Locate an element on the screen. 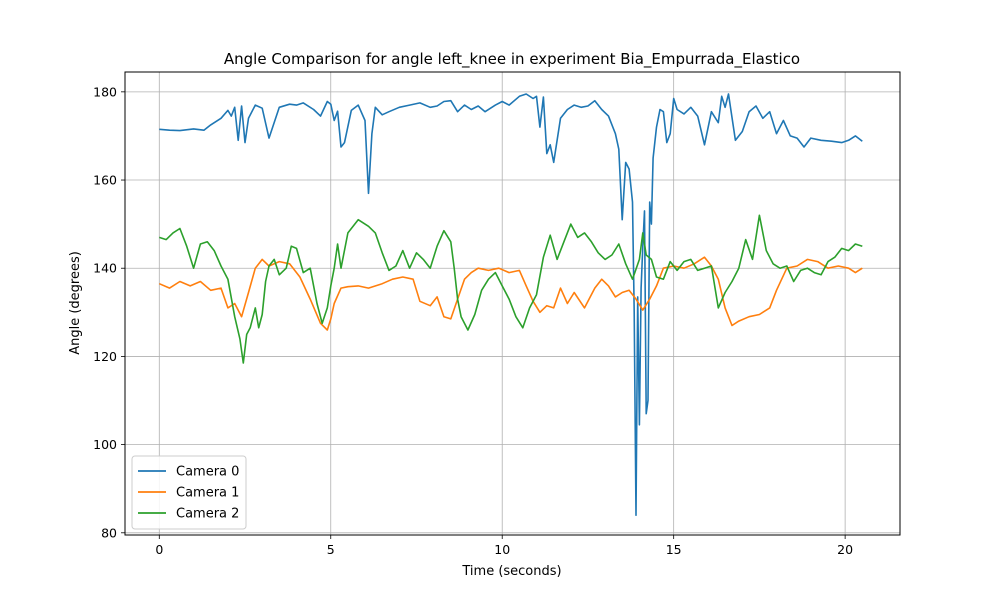 This screenshot has width=1000, height=600. y-tick-label: 160 is located at coordinates (105, 180).